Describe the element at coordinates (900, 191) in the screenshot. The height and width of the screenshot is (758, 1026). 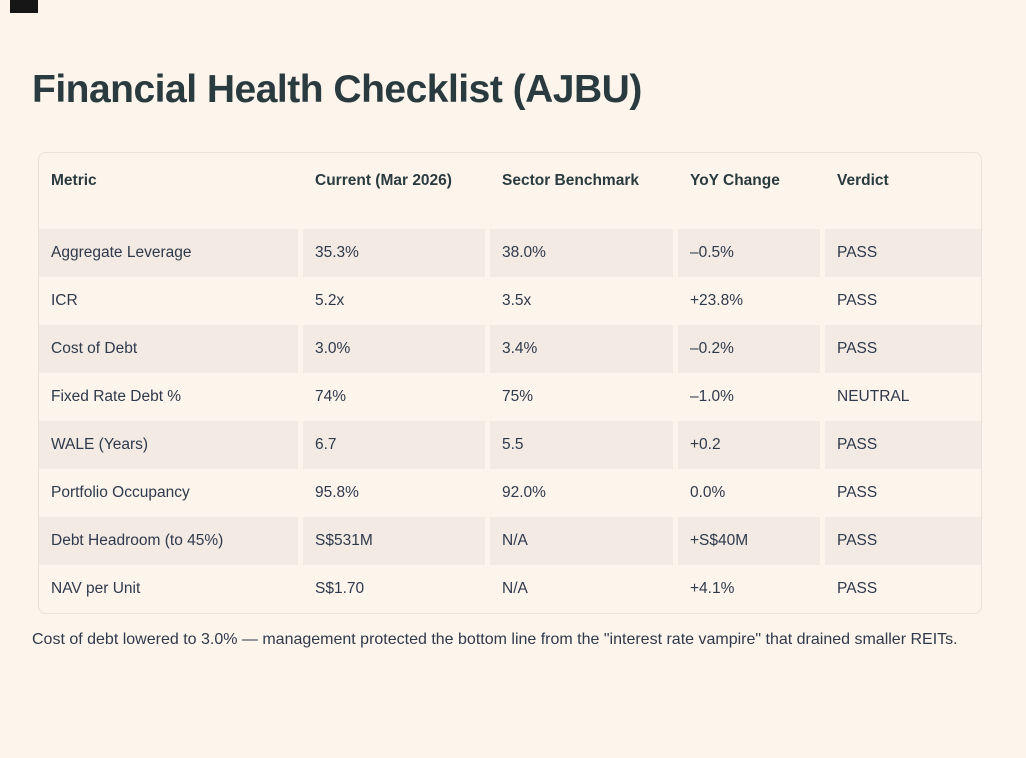
I see `column-header-verdict: Verdict` at that location.